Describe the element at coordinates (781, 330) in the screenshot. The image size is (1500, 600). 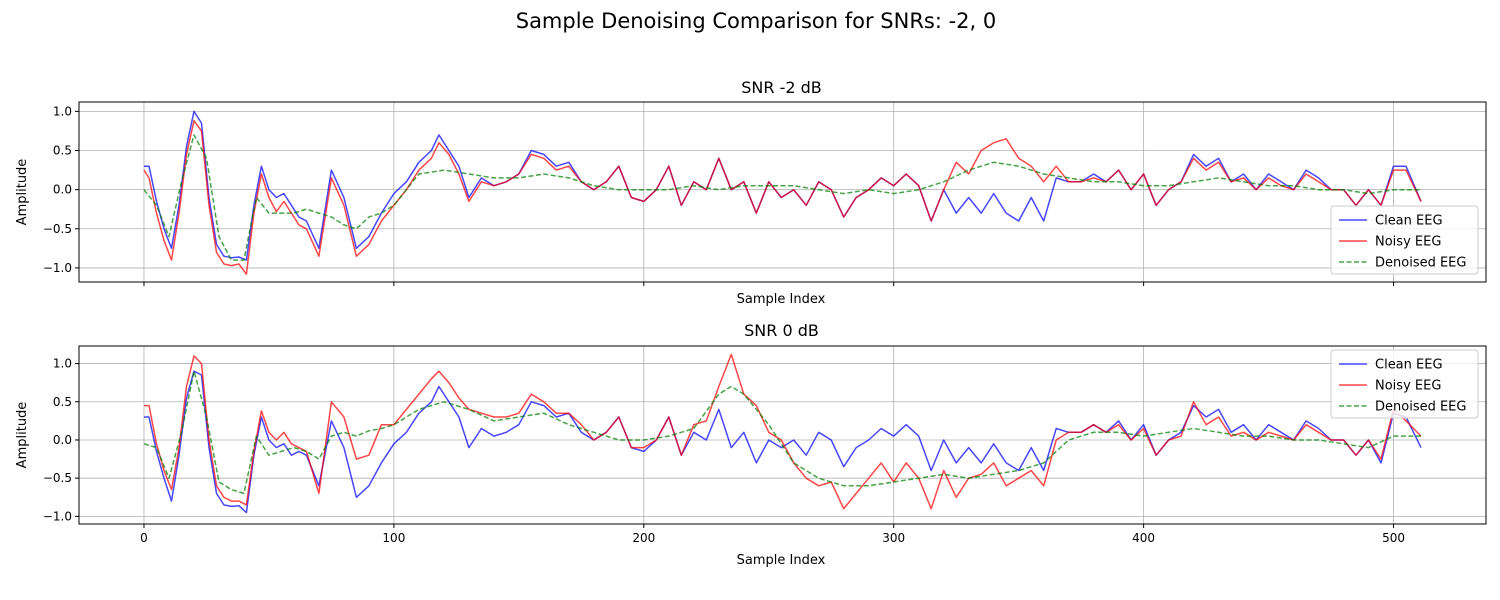
I see `subplot-title-2: SNR 0 dB` at that location.